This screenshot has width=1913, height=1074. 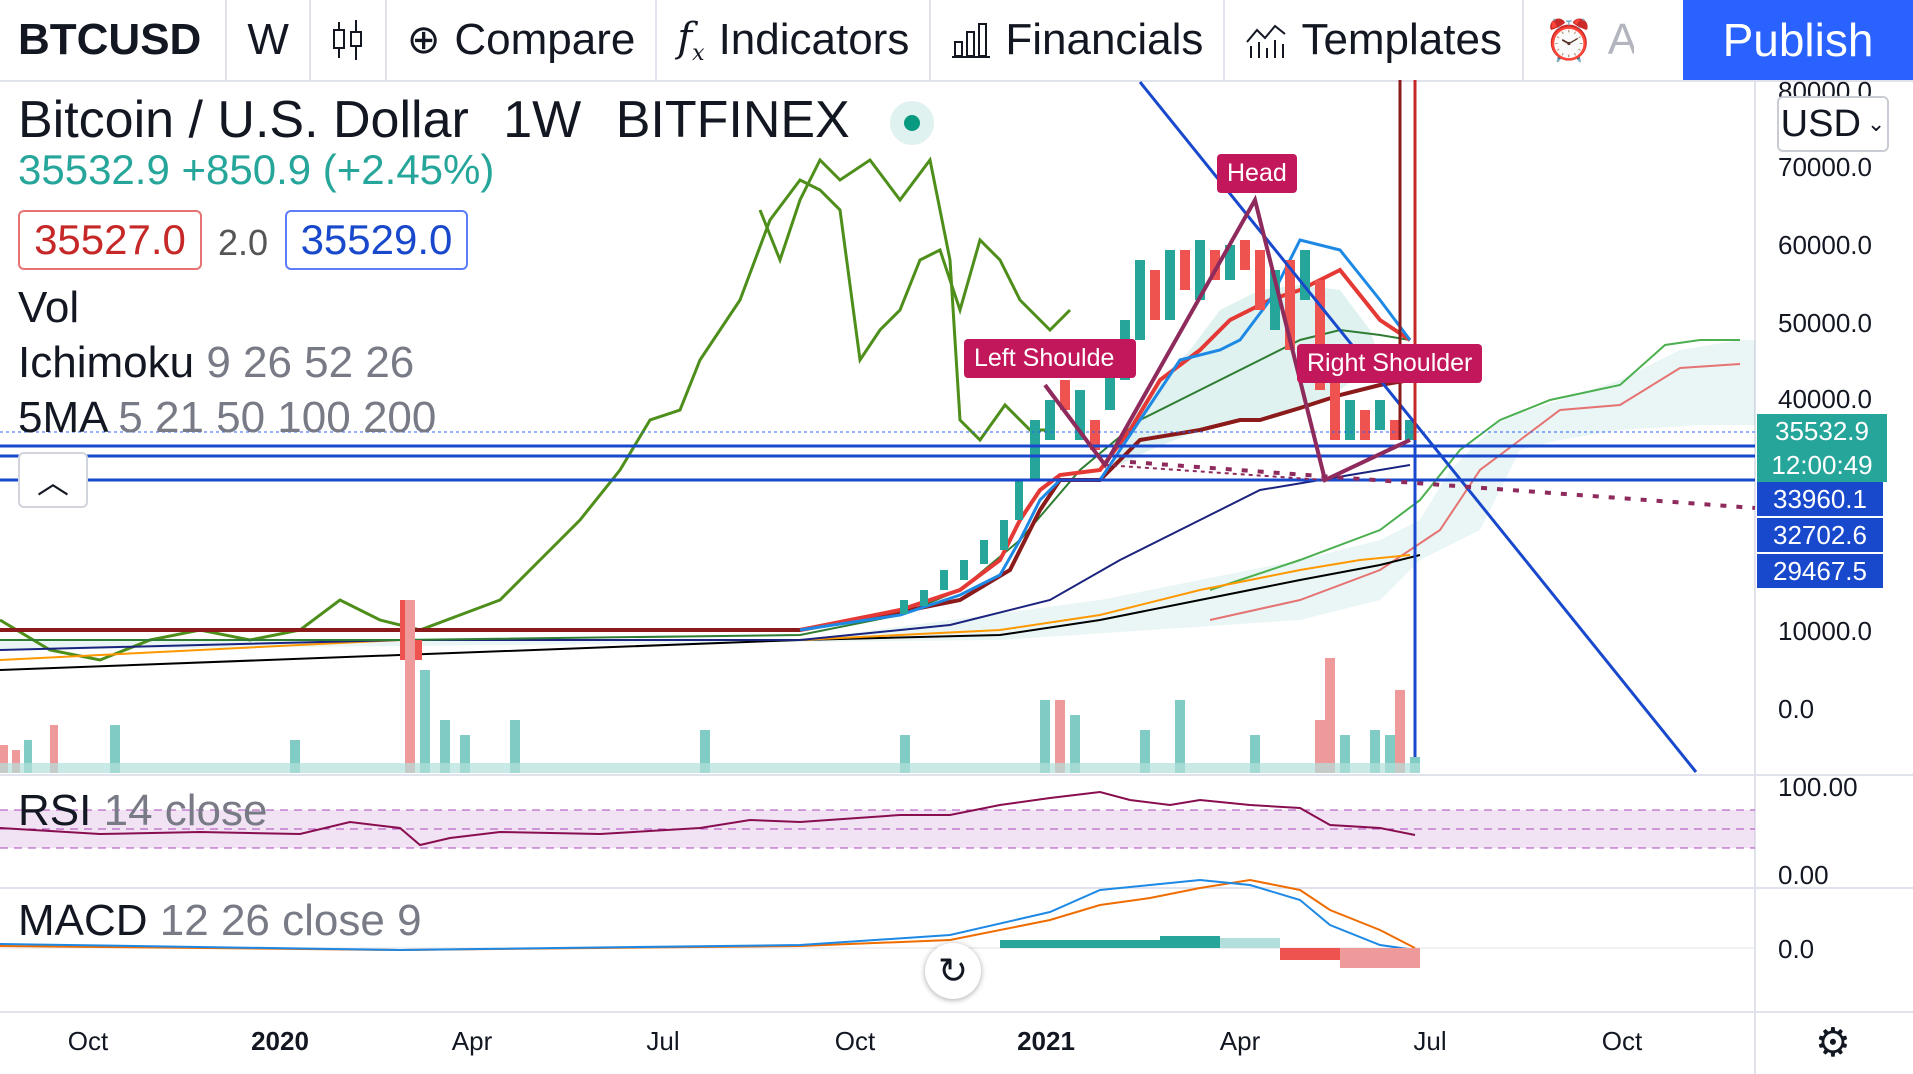 I want to click on templates-icon, so click(x=1266, y=41).